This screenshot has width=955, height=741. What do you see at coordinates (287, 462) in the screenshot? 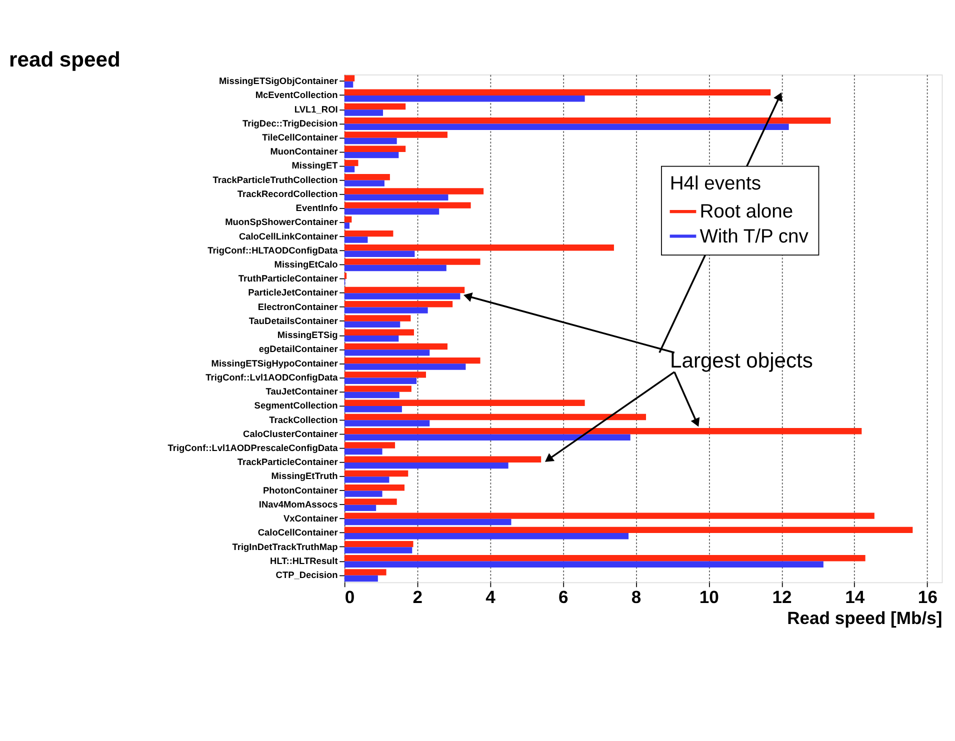
I see `y-tick-label: TrackParticleContainer` at bounding box center [287, 462].